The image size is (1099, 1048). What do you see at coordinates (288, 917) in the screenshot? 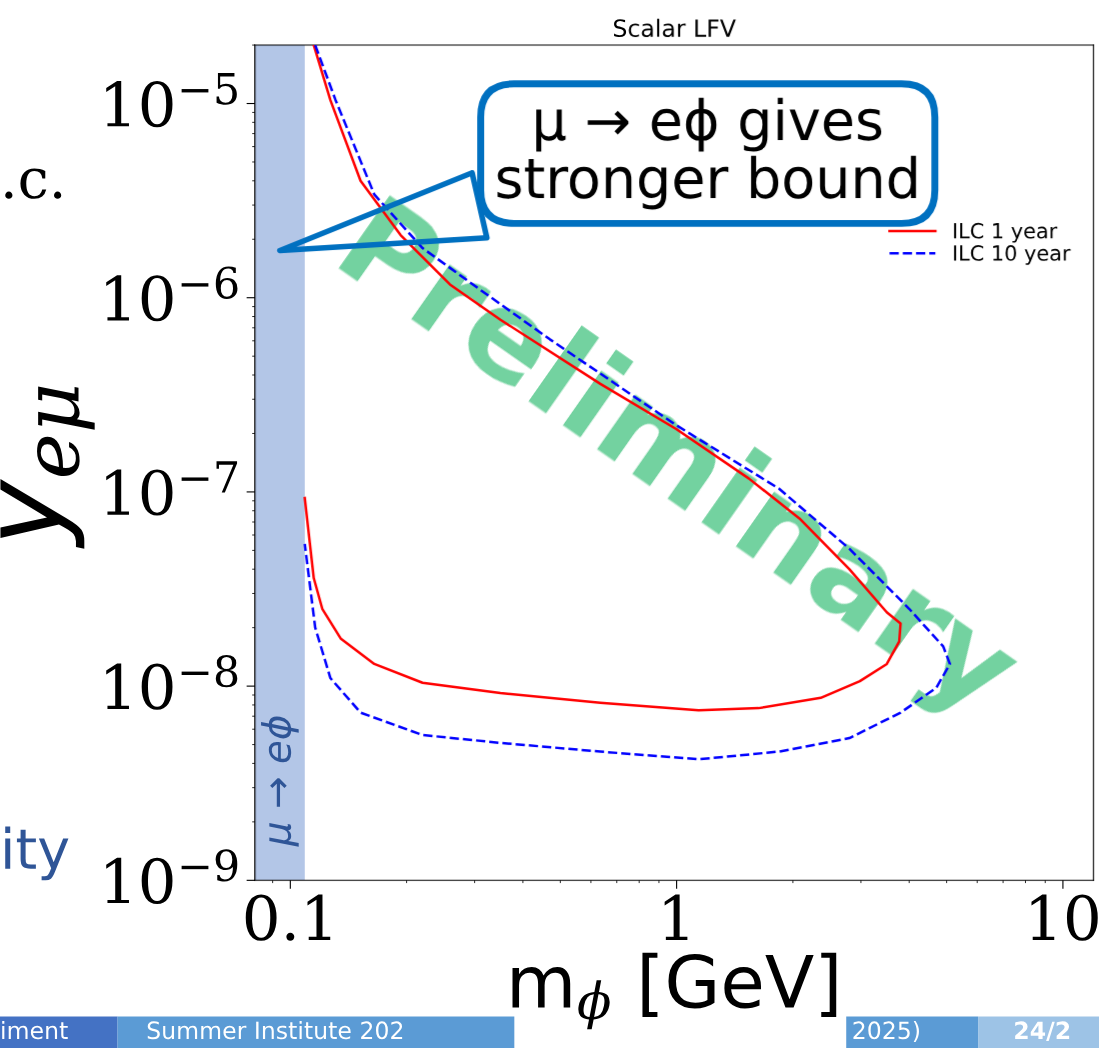
I see `x-tick-label: 0.1` at bounding box center [288, 917].